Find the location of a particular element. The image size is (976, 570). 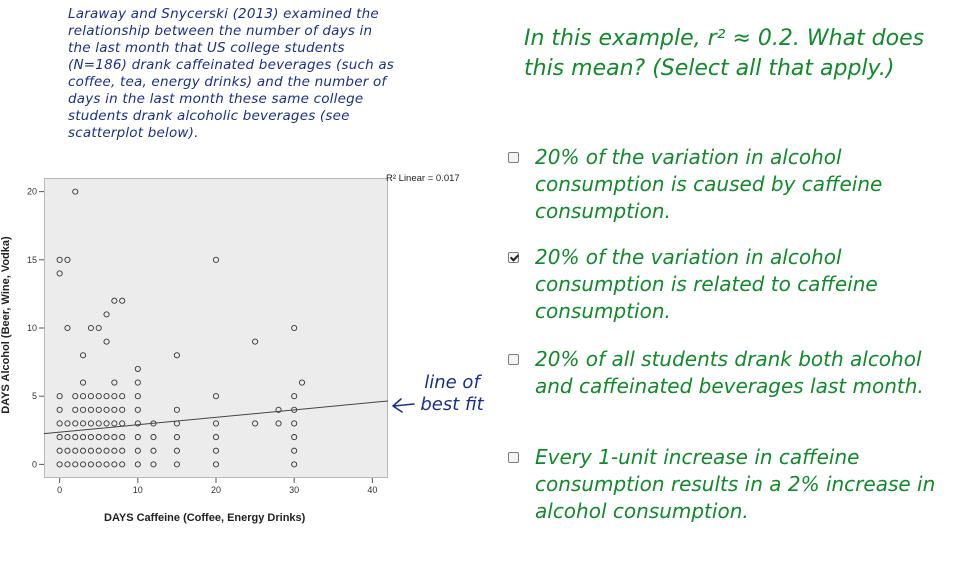

arrow-head is located at coordinates (397, 405).